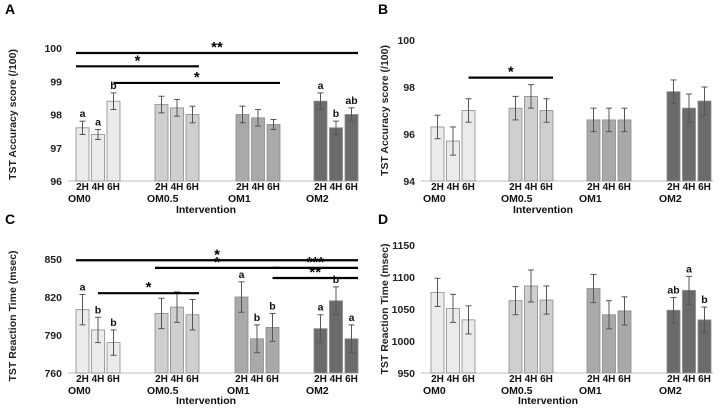  Describe the element at coordinates (673, 290) in the screenshot. I see `significance-letter: ab` at that location.